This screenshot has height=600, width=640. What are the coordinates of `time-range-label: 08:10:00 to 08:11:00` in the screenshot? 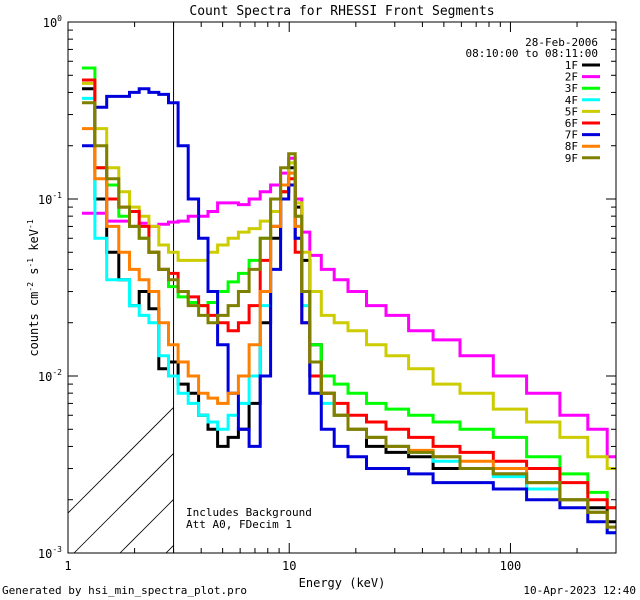 It's located at (532, 53).